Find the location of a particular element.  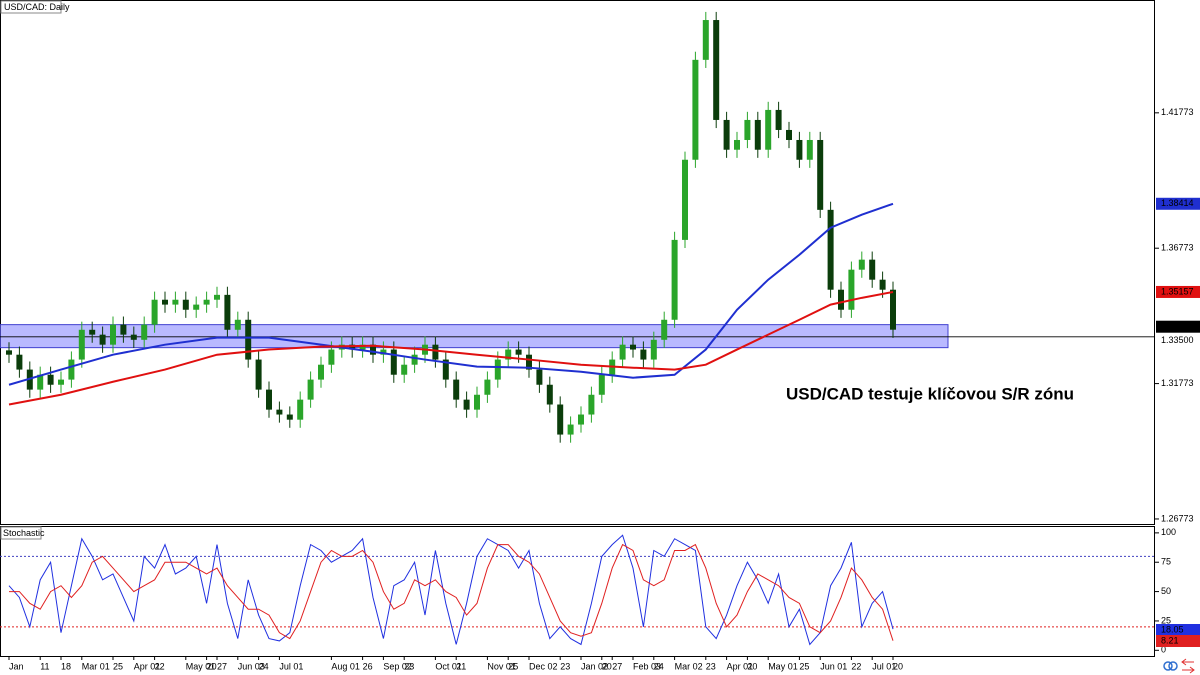

x-tick-label: Mar 01 is located at coordinates (96, 666).